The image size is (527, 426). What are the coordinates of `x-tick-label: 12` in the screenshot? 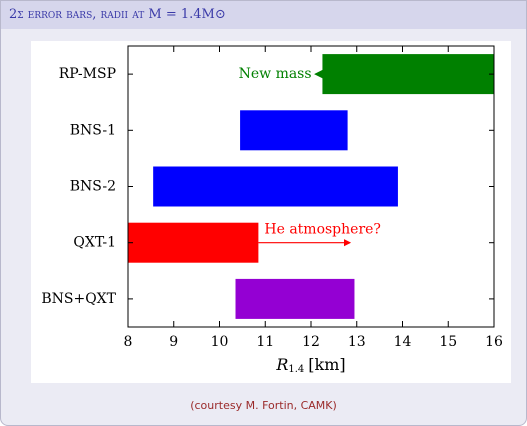 It's located at (311, 342).